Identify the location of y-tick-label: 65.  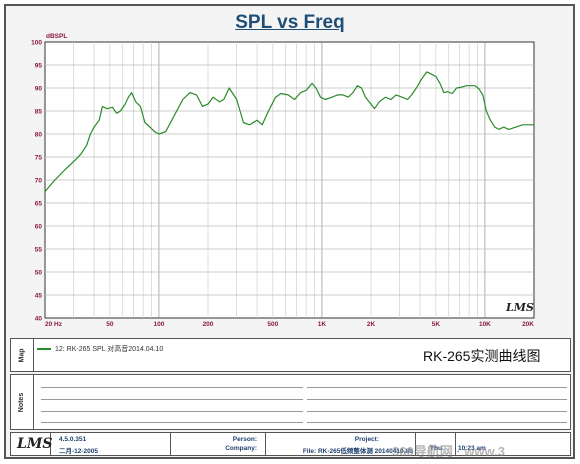
(39, 204).